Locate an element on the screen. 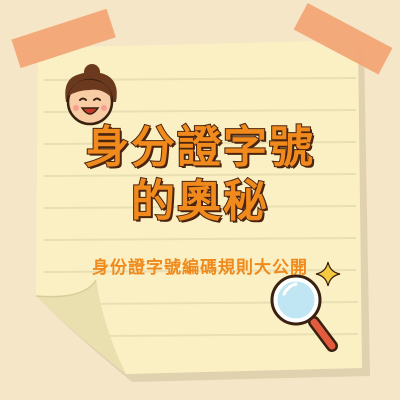 This screenshot has height=400, width=400. curled-corner is located at coordinates (81, 327).